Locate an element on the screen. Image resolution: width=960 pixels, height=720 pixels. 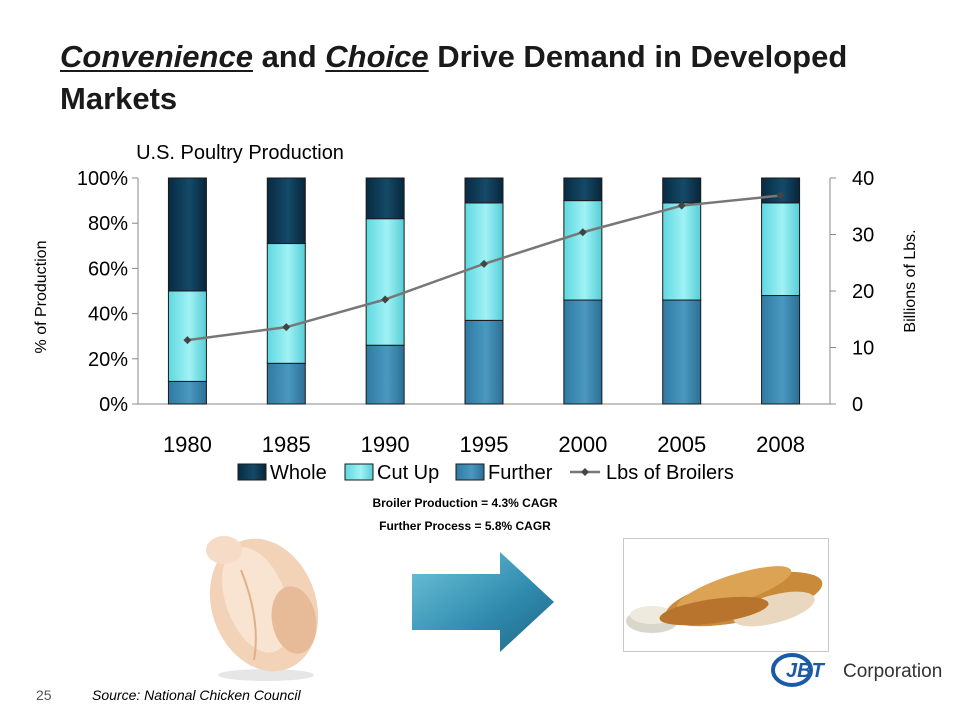
legend-label: Further is located at coordinates (520, 473).